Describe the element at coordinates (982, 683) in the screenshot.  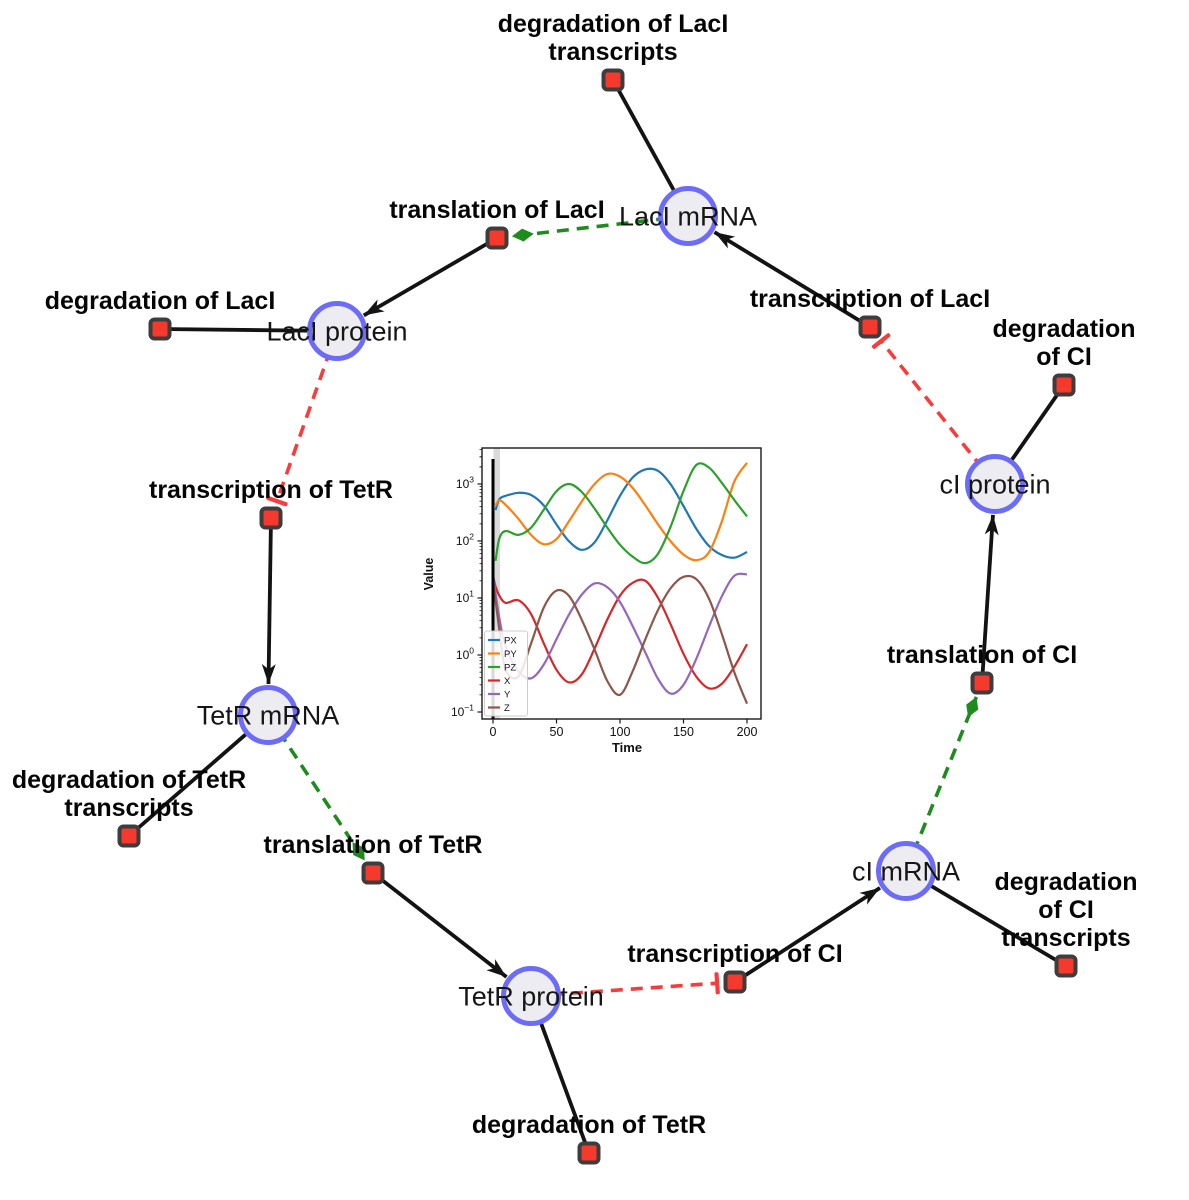
I see `reaction-node-tl_ci` at that location.